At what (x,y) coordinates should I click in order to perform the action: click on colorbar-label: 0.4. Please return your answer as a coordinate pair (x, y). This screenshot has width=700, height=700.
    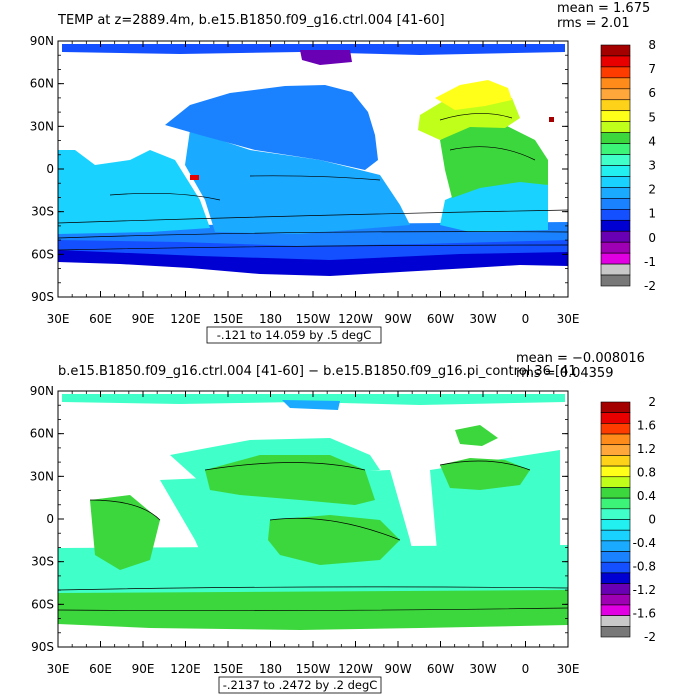
    Looking at the image, I should click on (646, 496).